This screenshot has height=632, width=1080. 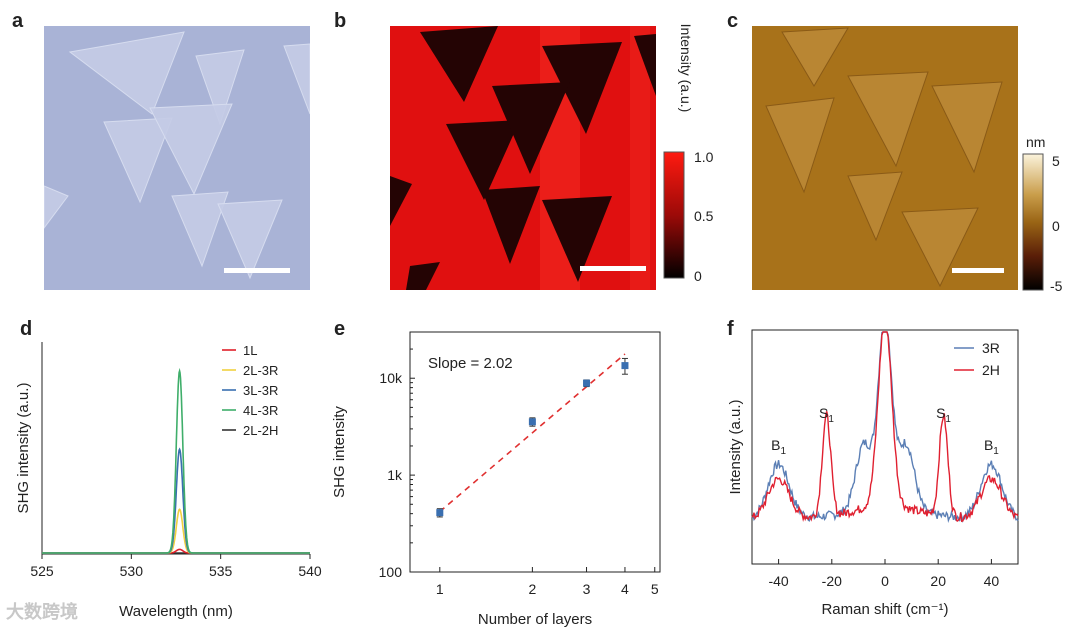 I want to click on x-tick-label: 525, so click(x=42, y=571).